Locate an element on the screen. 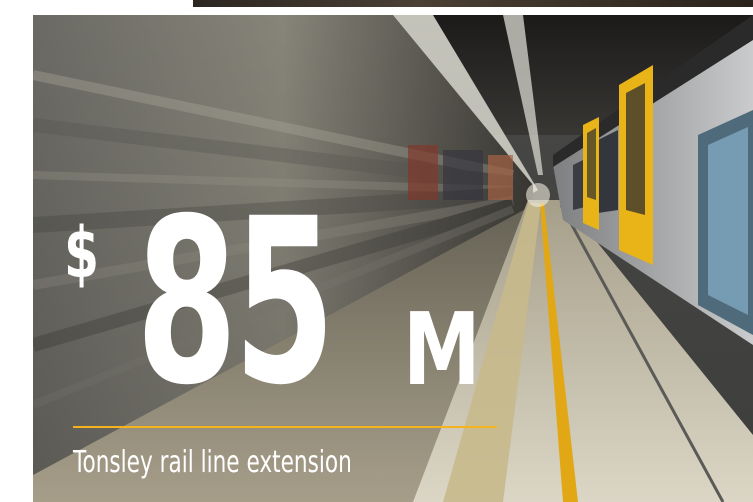  project-caption: Tonsley rail line extension is located at coordinates (212, 462).